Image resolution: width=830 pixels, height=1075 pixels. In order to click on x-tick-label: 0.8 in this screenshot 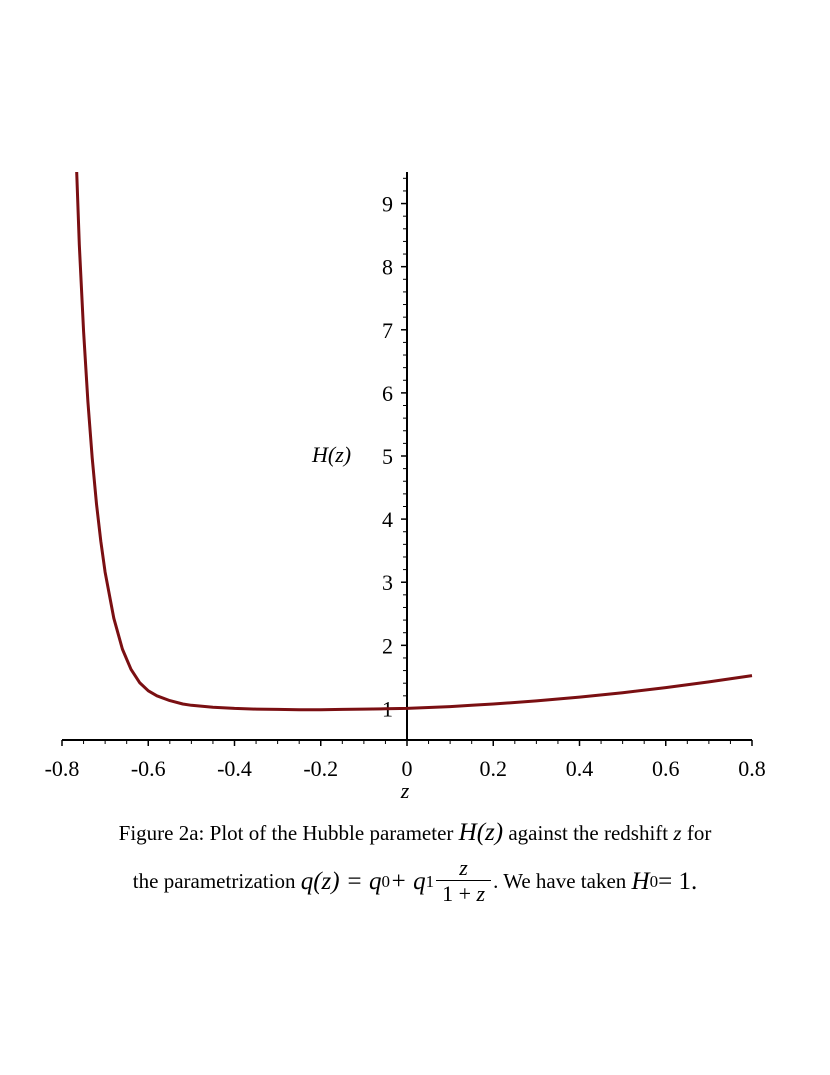, I will do `click(752, 768)`.